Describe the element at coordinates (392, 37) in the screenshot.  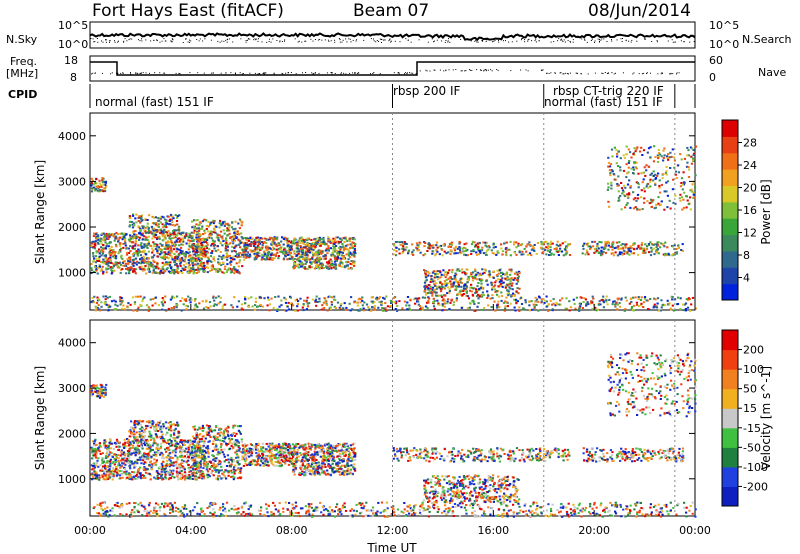
I see `noise-traces` at that location.